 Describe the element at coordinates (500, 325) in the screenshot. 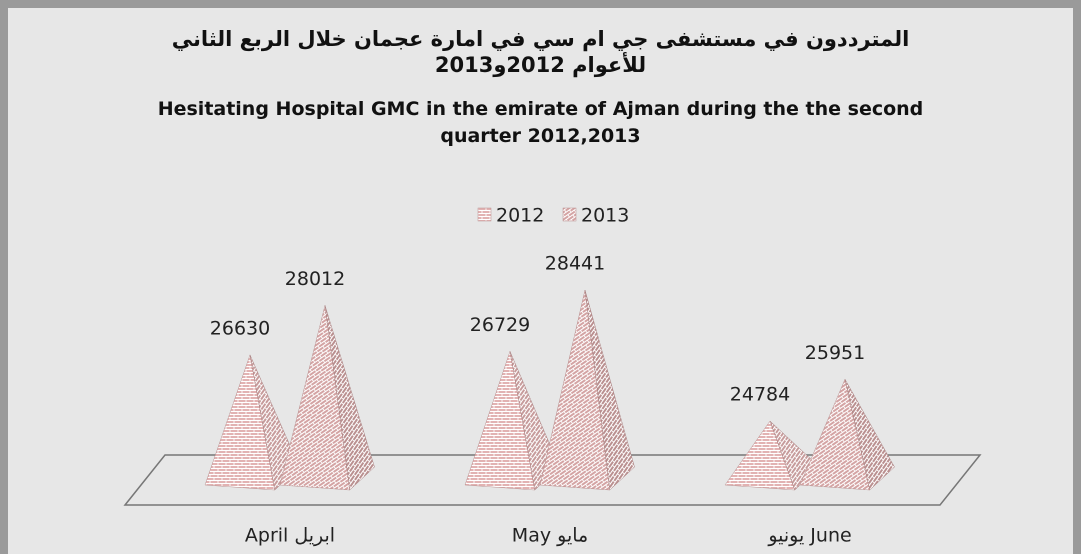

I see `data-label: 26729` at that location.